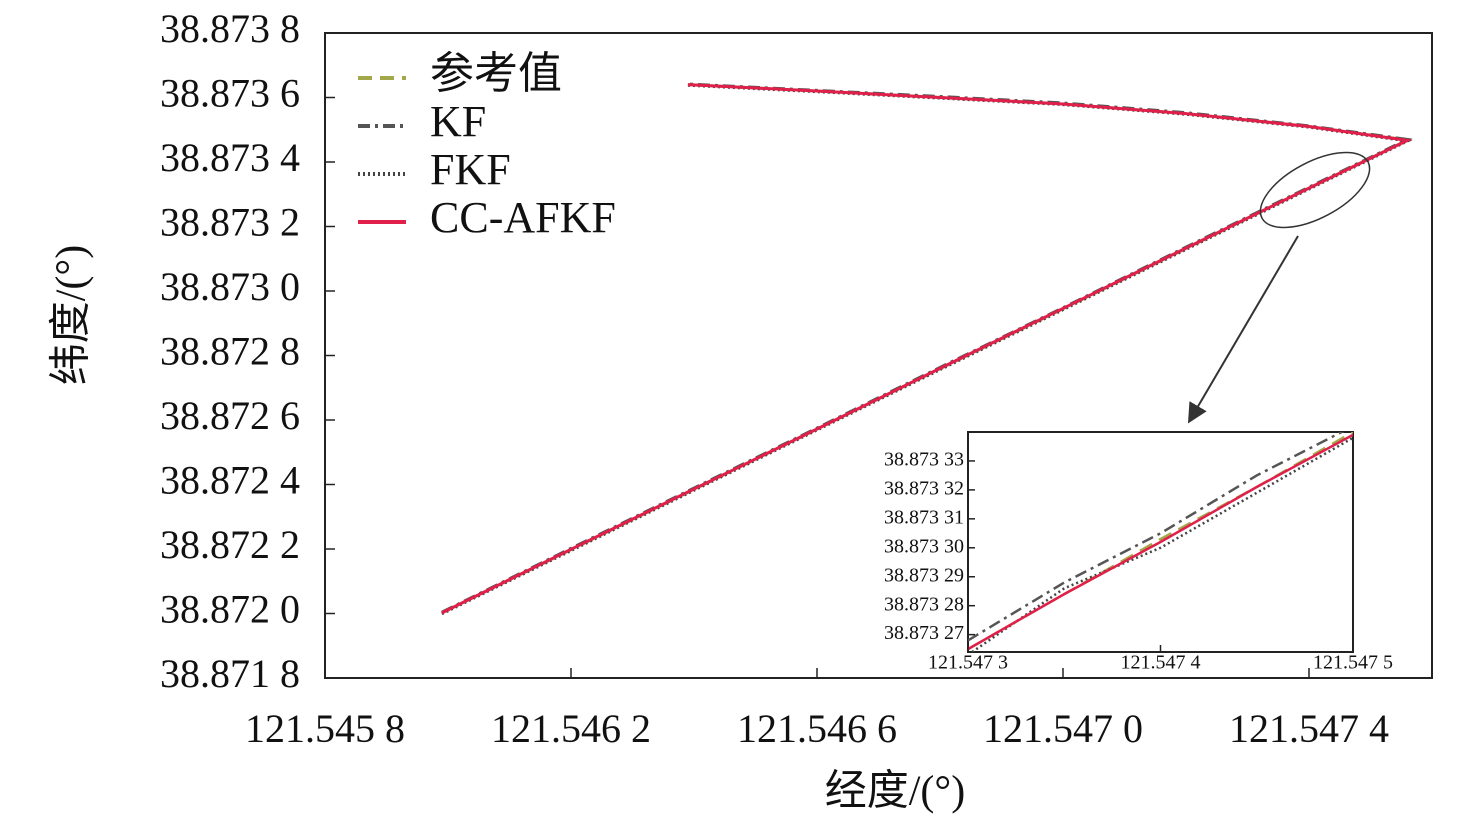  What do you see at coordinates (230, 286) in the screenshot?
I see `y-tick-label: 38.873 0` at bounding box center [230, 286].